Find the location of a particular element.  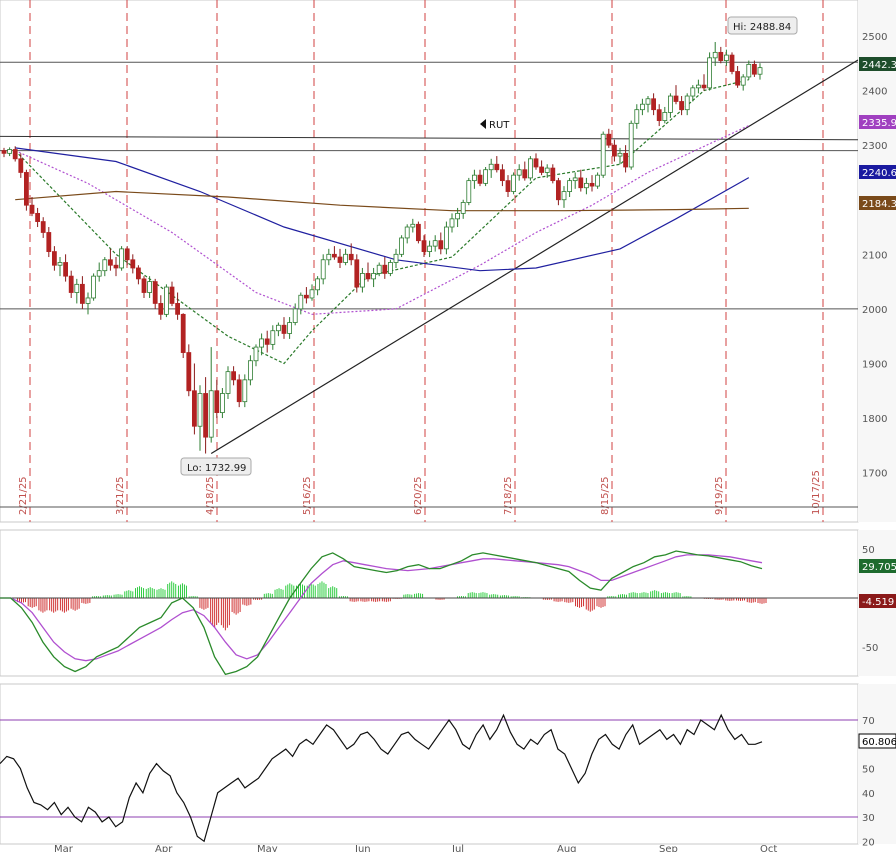

last-value-tag: 2184.3 is located at coordinates (879, 204).